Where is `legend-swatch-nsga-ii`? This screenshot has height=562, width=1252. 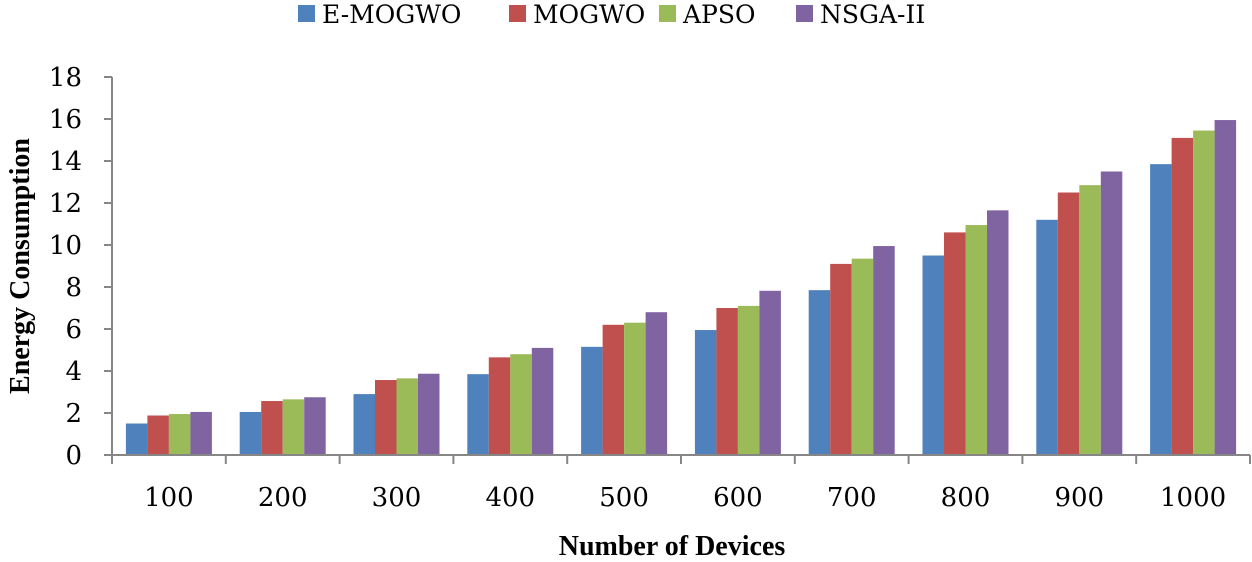
legend-swatch-nsga-ii is located at coordinates (804, 13).